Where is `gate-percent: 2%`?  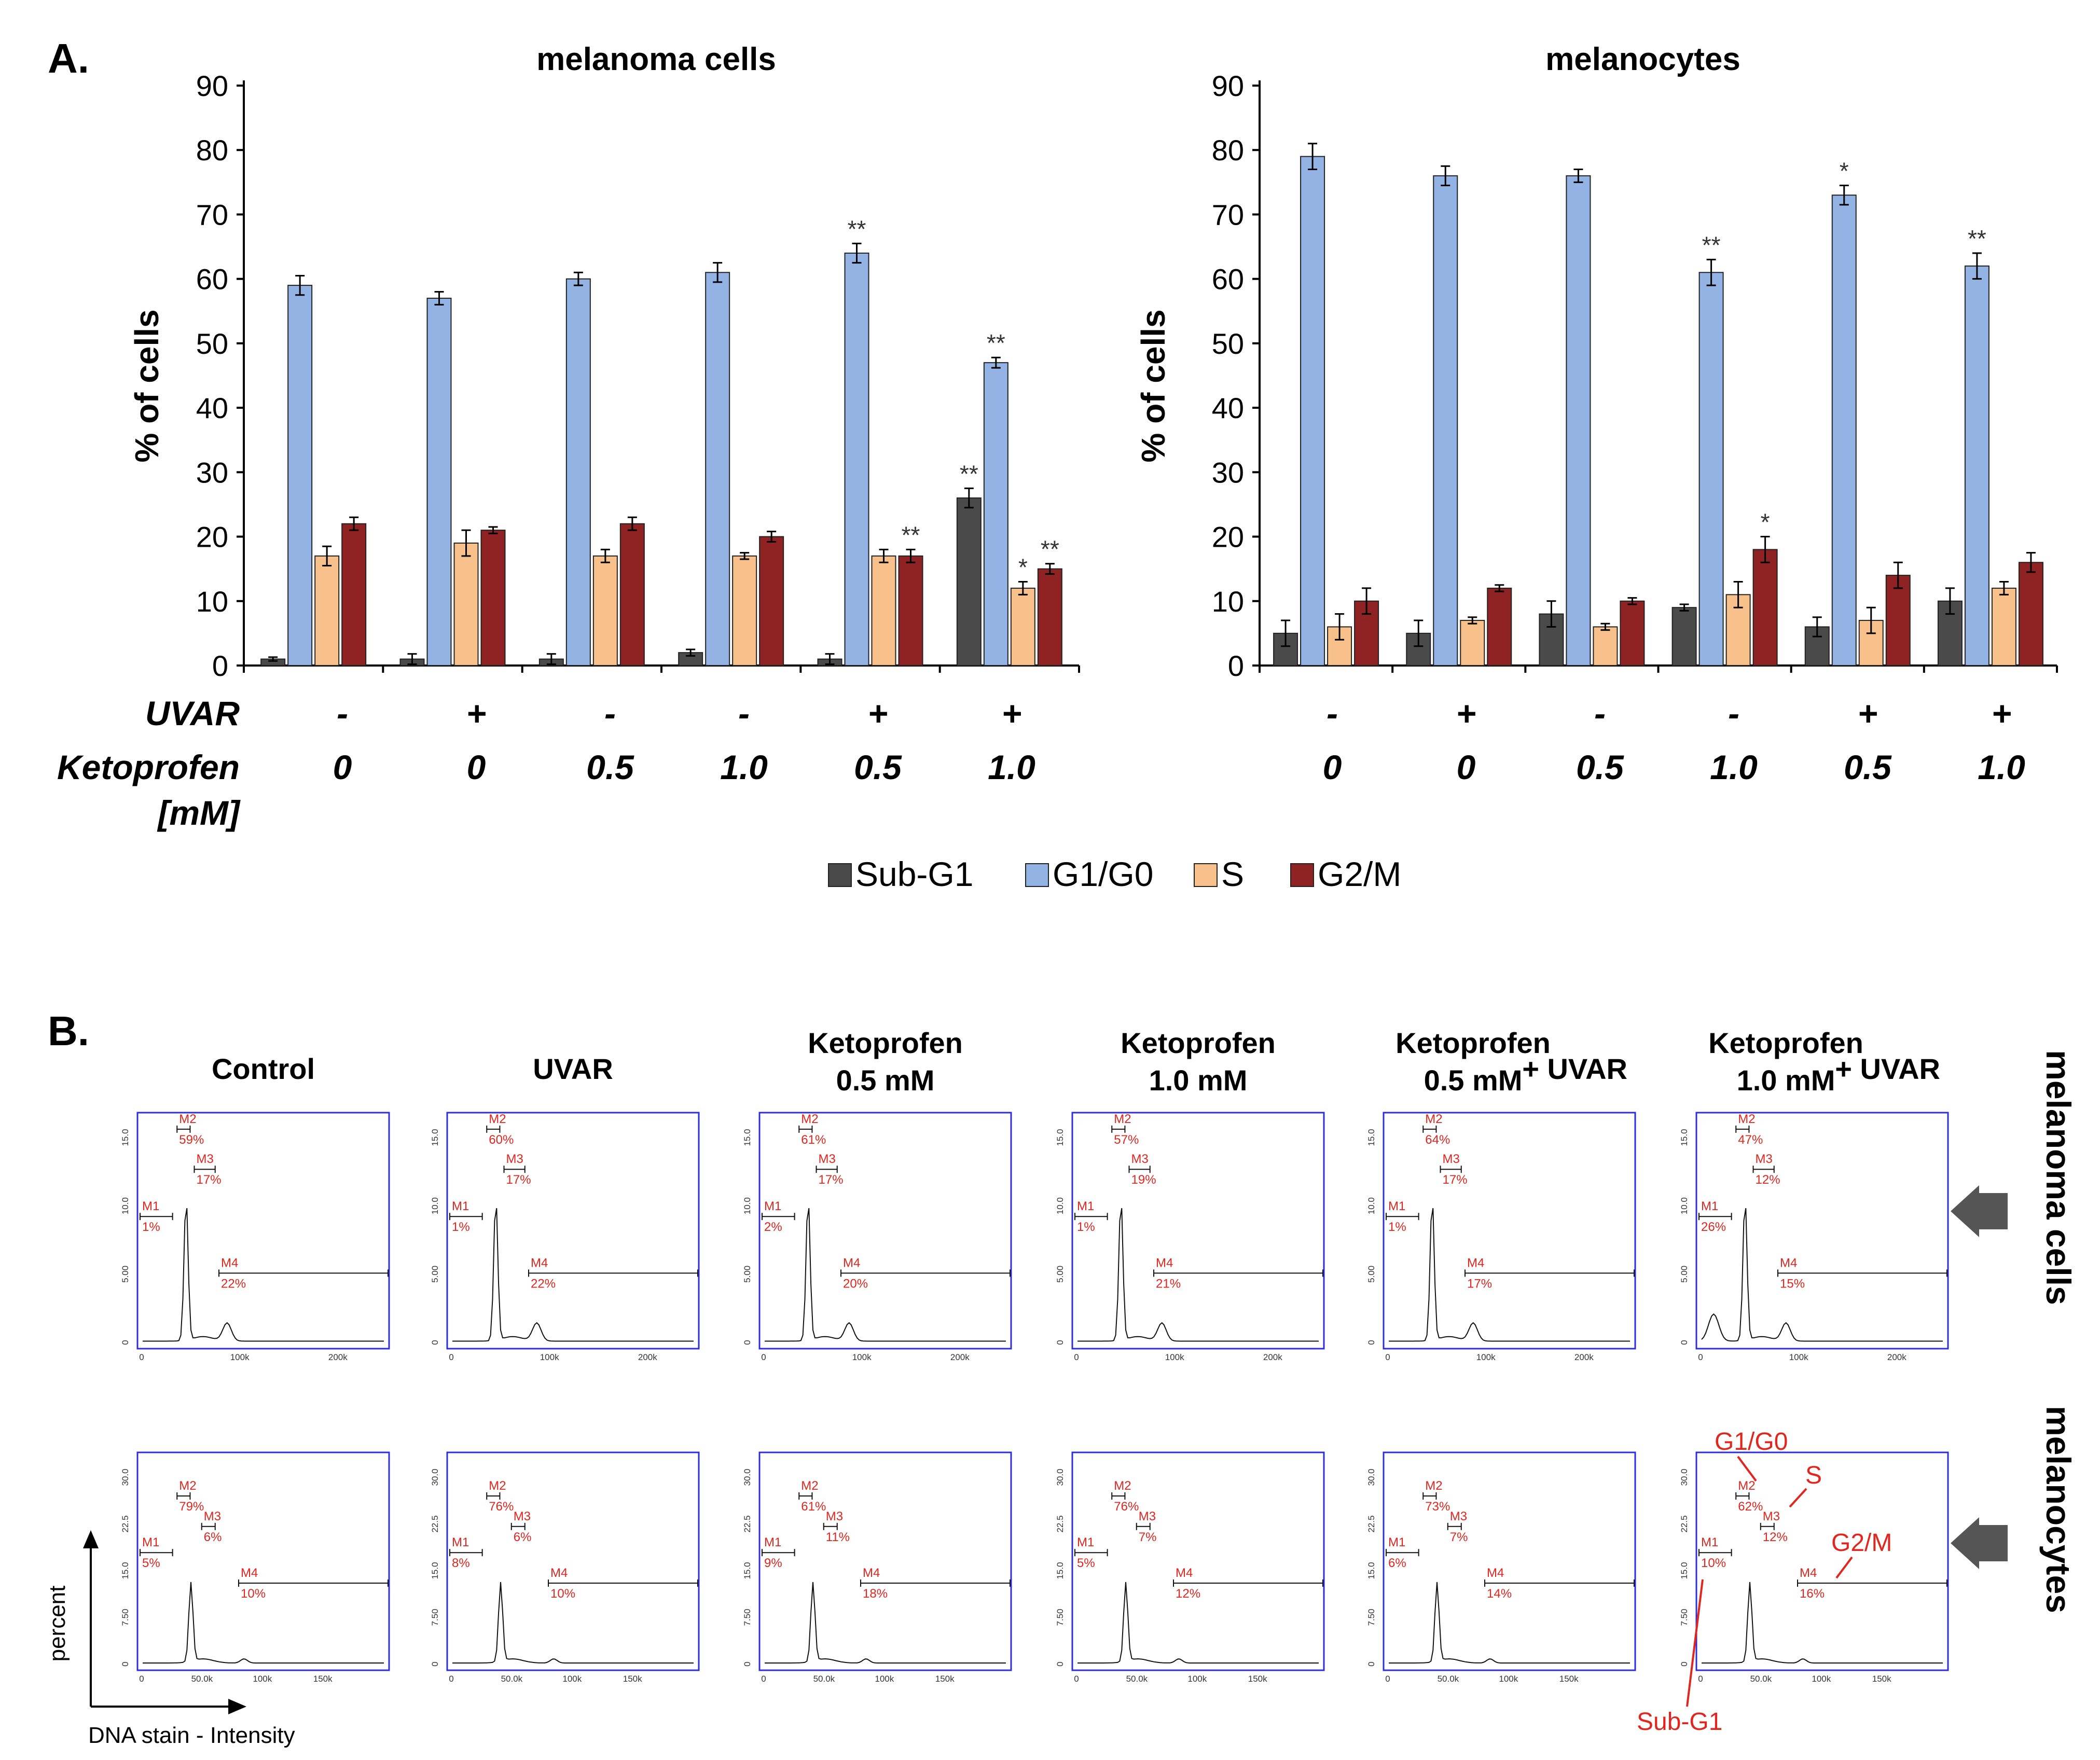 gate-percent: 2% is located at coordinates (773, 1227).